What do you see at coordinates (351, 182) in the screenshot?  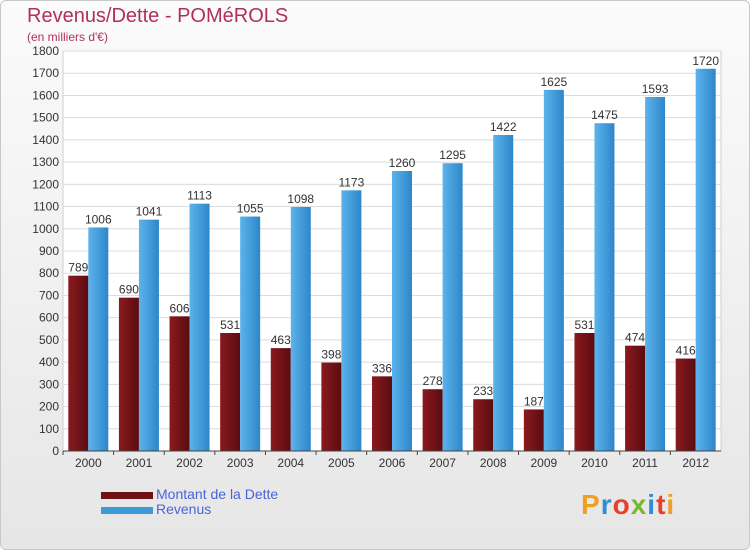 I see `data-label-revenue: 1173` at bounding box center [351, 182].